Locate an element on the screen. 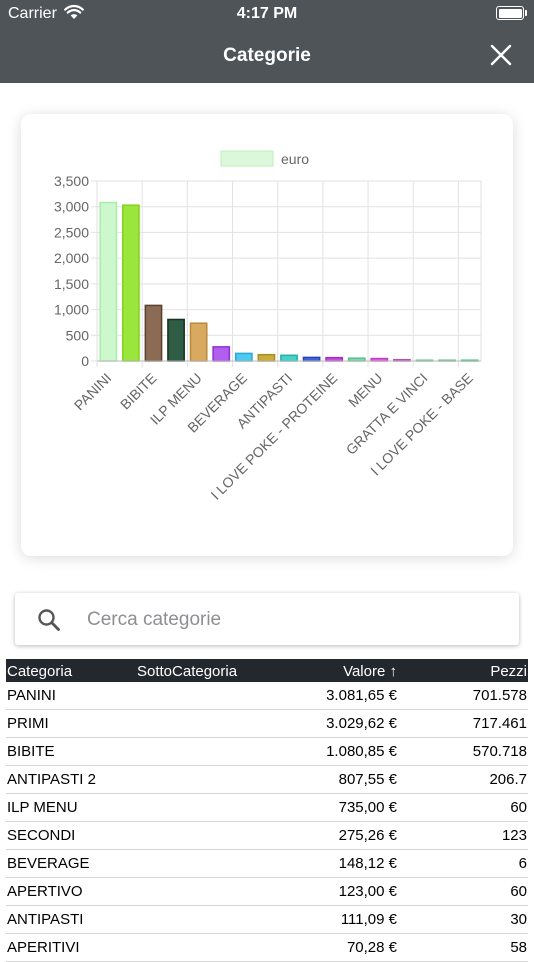  cell-valore: 1.080,85 € is located at coordinates (361, 751).